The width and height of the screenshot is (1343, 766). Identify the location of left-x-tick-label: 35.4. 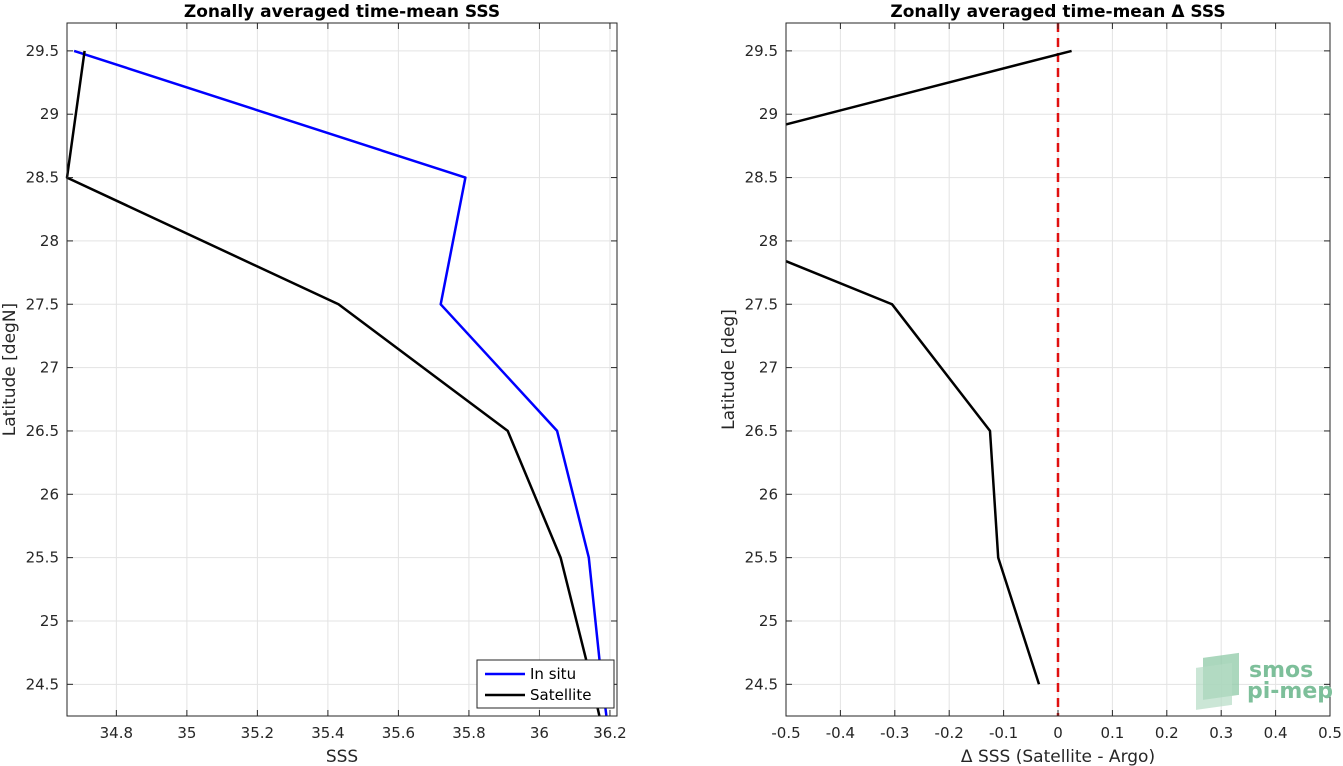
(327, 733).